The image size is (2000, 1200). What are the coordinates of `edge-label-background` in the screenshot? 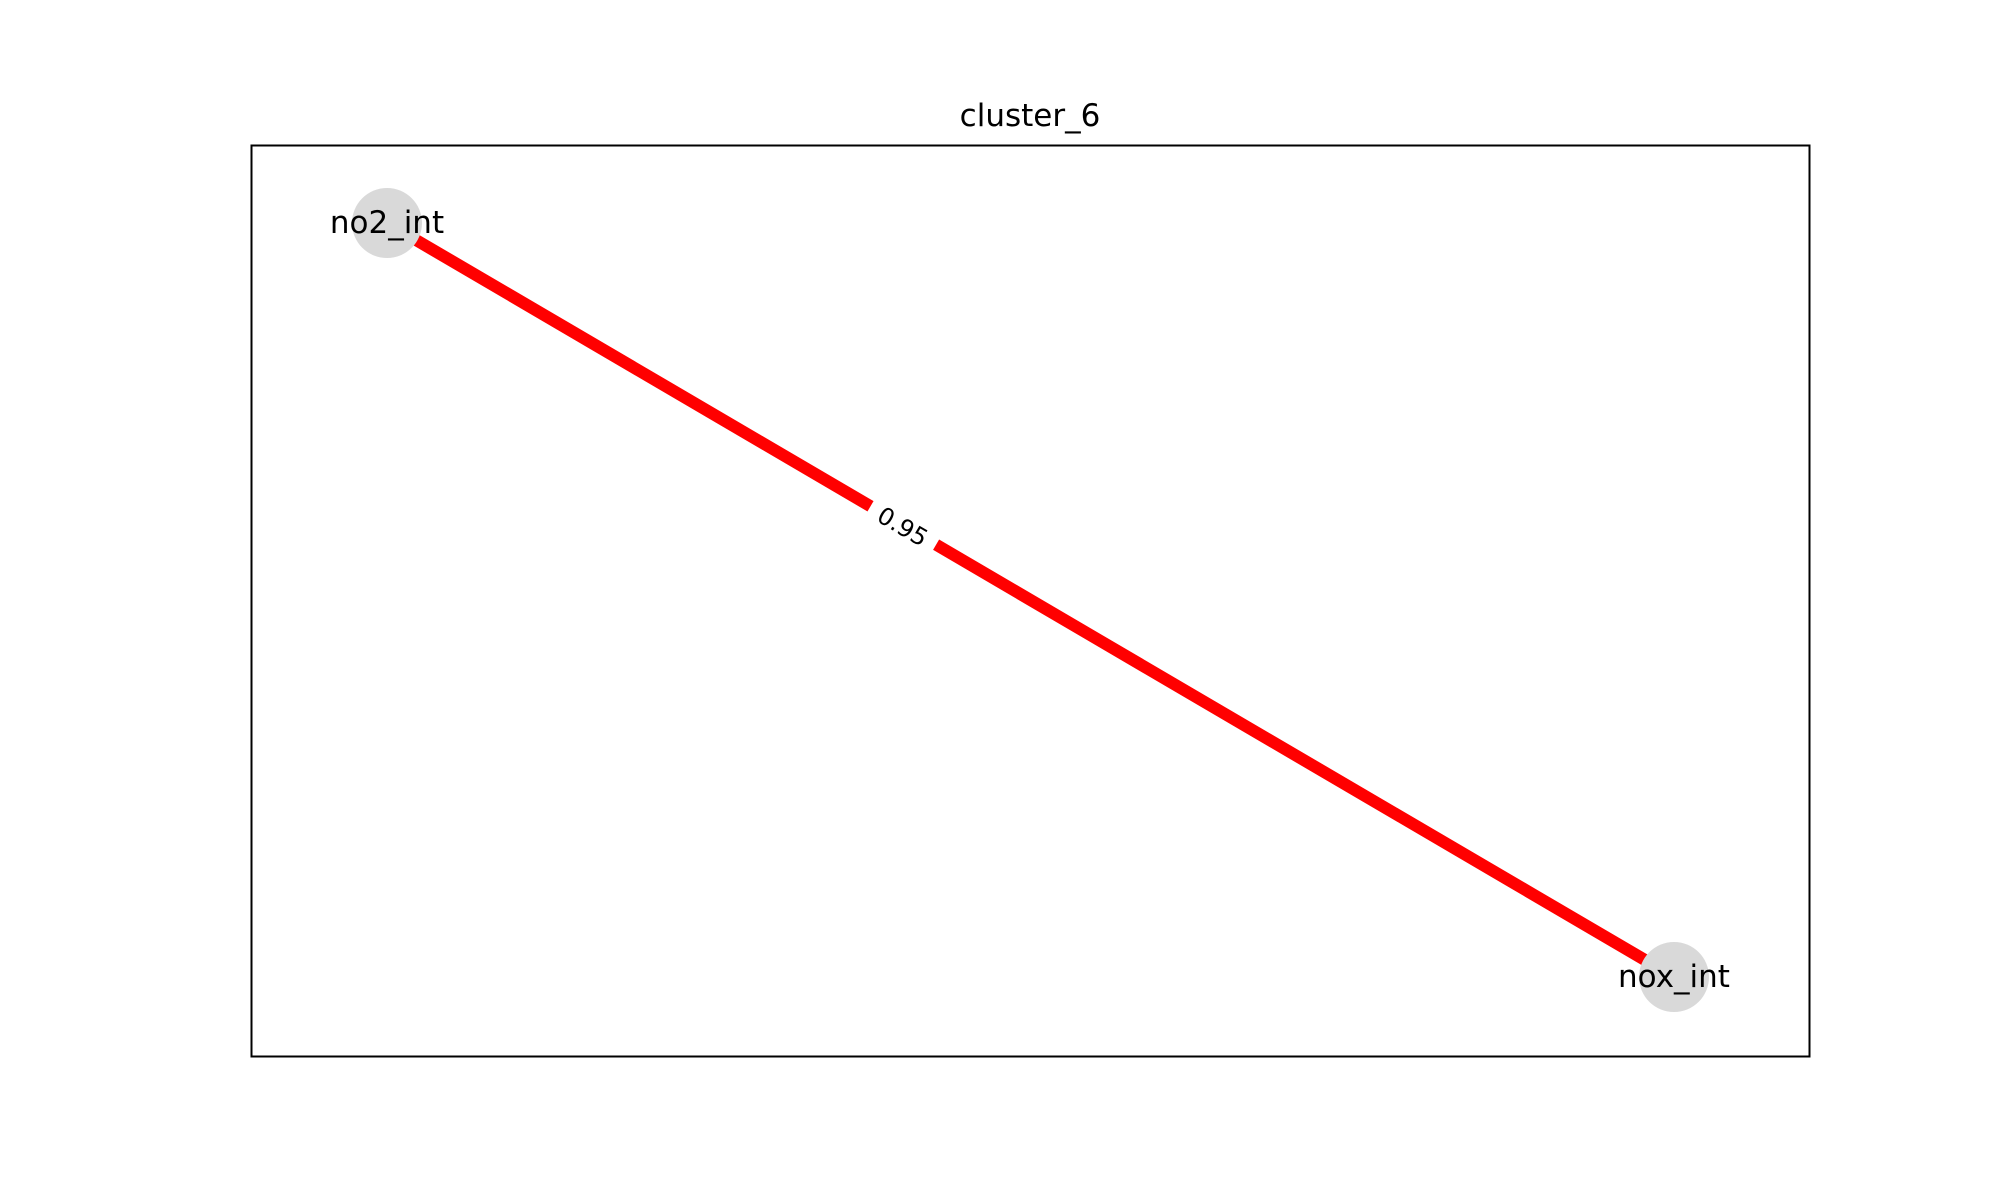 It's located at (903, 526).